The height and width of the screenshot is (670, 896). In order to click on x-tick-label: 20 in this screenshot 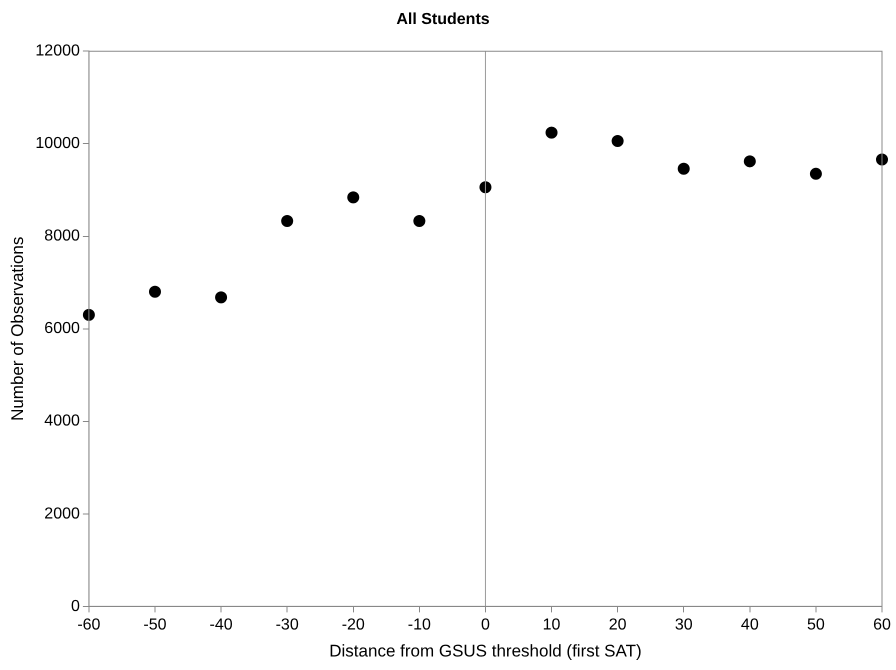, I will do `click(617, 625)`.